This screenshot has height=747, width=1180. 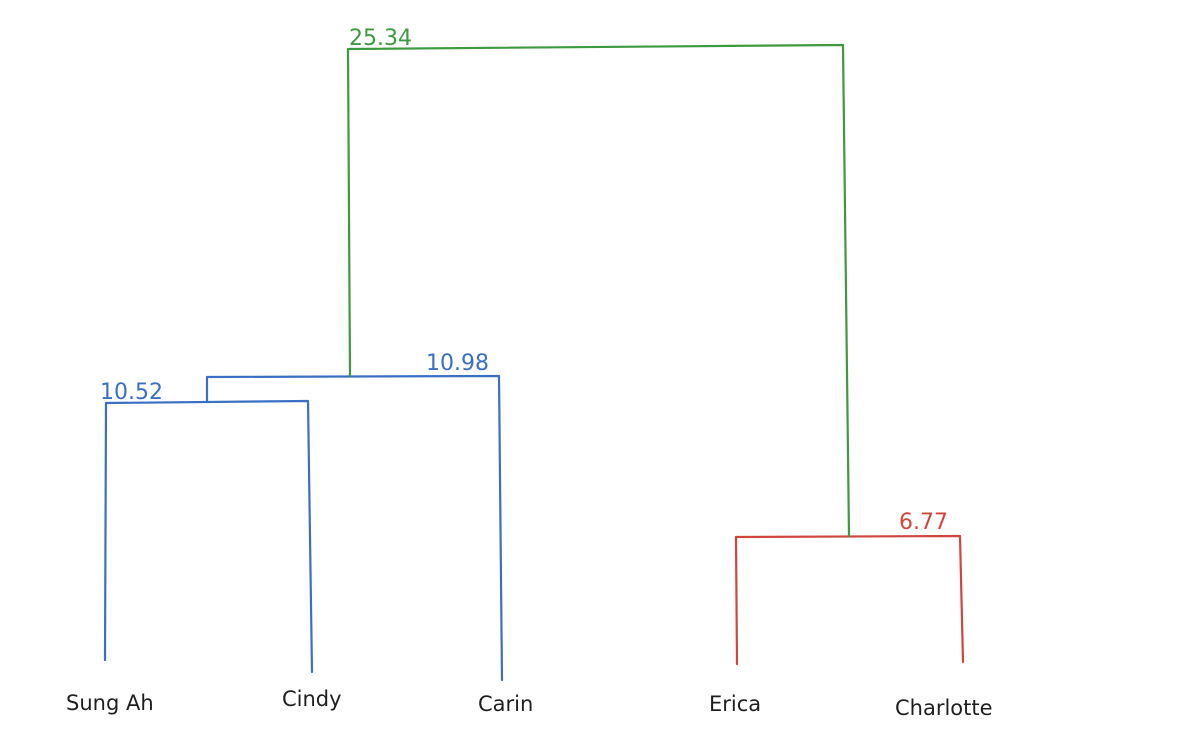 What do you see at coordinates (110, 703) in the screenshot?
I see `leaf-label-sung-ah: Sung Ah` at bounding box center [110, 703].